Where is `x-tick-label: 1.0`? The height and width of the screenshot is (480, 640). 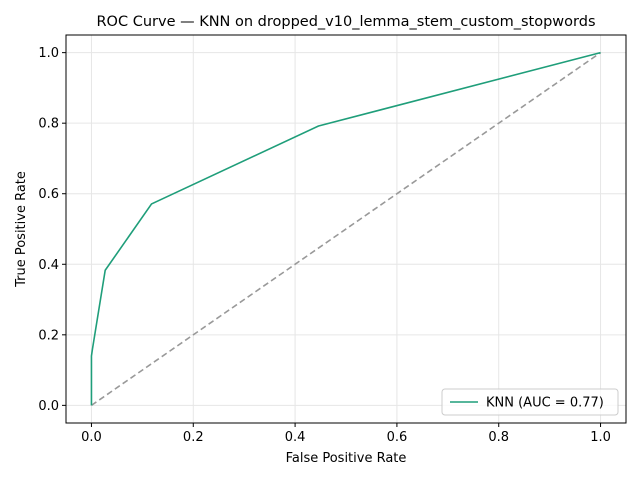
x-tick-label: 1.0 is located at coordinates (600, 437).